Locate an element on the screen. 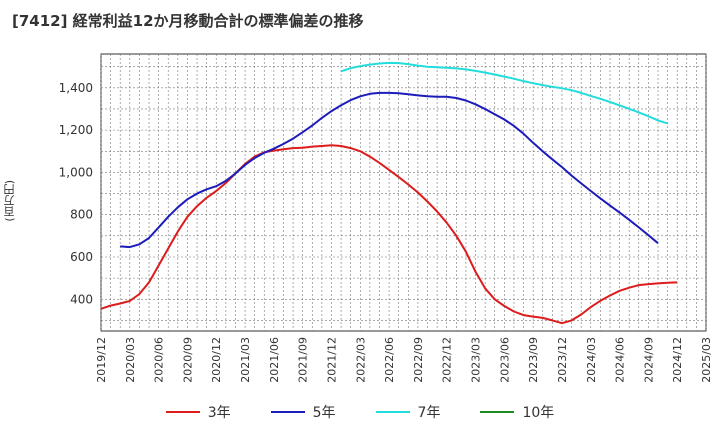 This screenshot has height=440, width=720. legend-item: 3年 is located at coordinates (198, 412).